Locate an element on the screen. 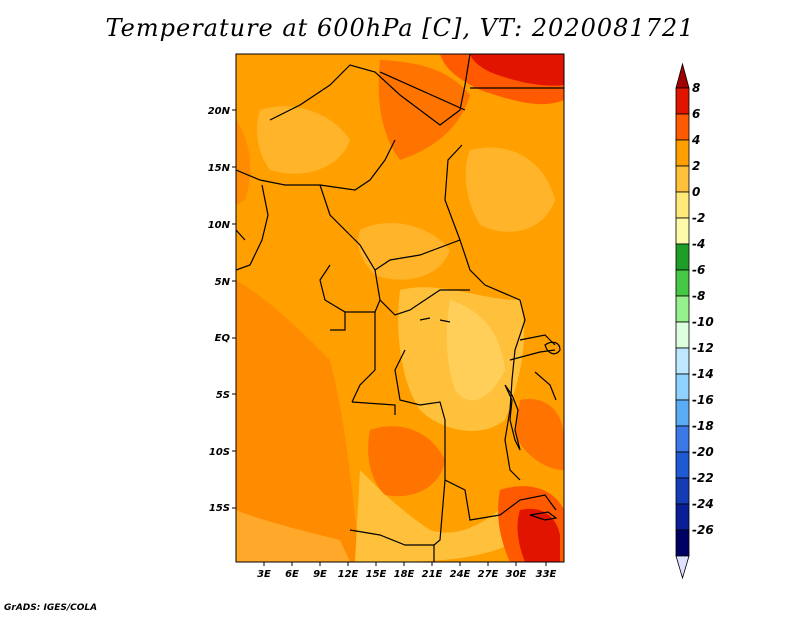  lake-victoria is located at coordinates (552, 348).